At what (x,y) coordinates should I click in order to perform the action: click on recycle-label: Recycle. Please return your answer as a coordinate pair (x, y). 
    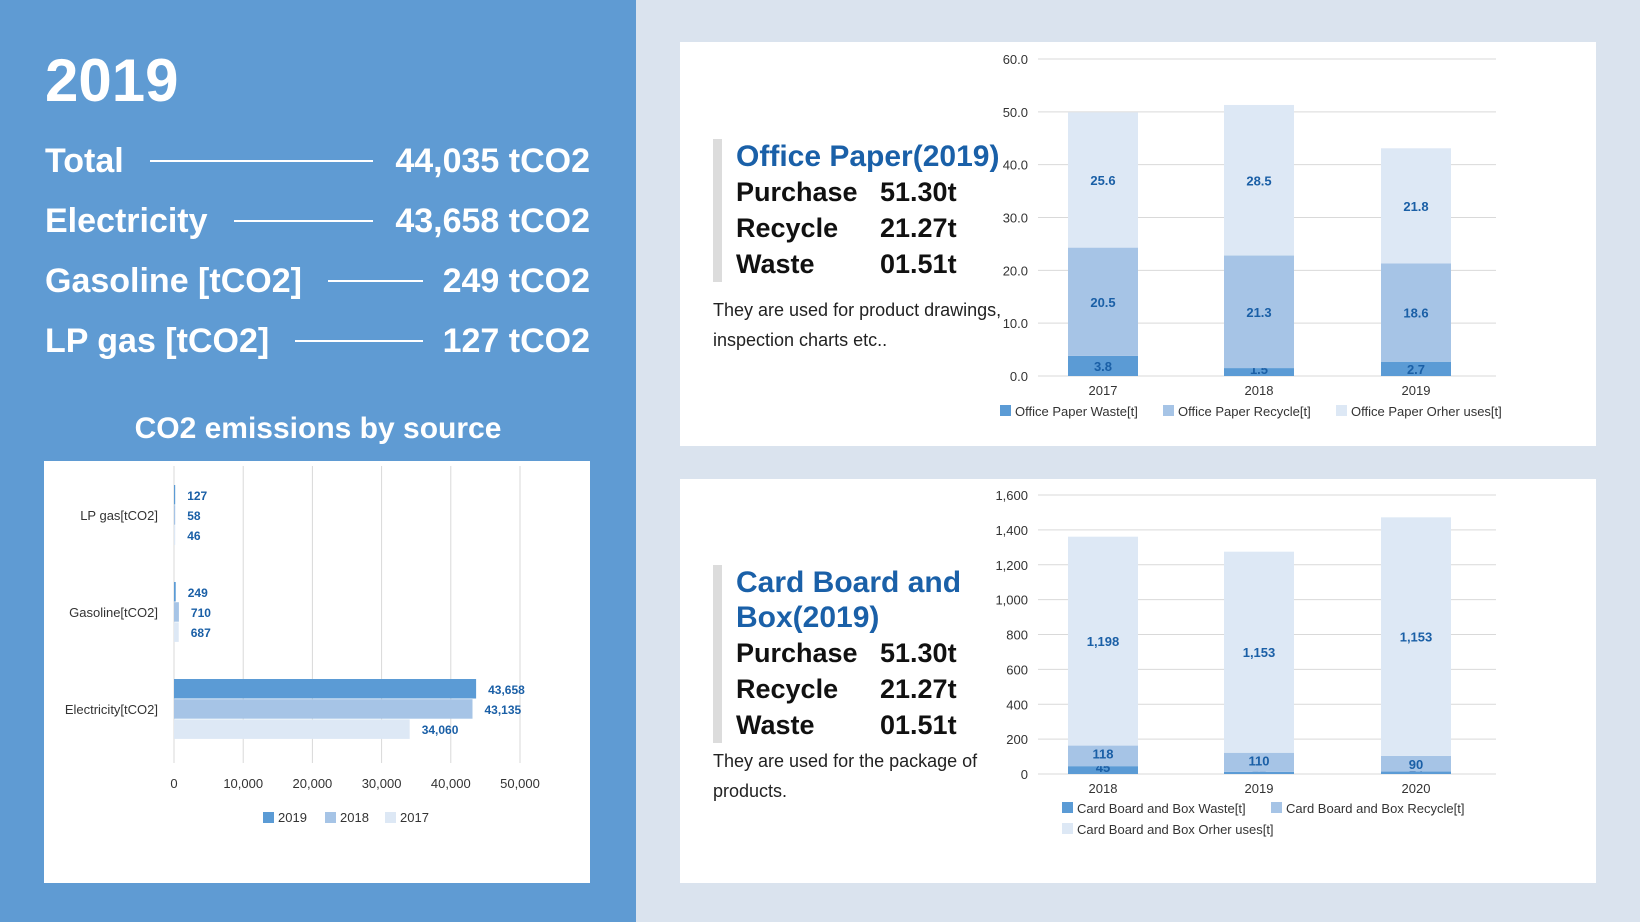
    Looking at the image, I should click on (787, 689).